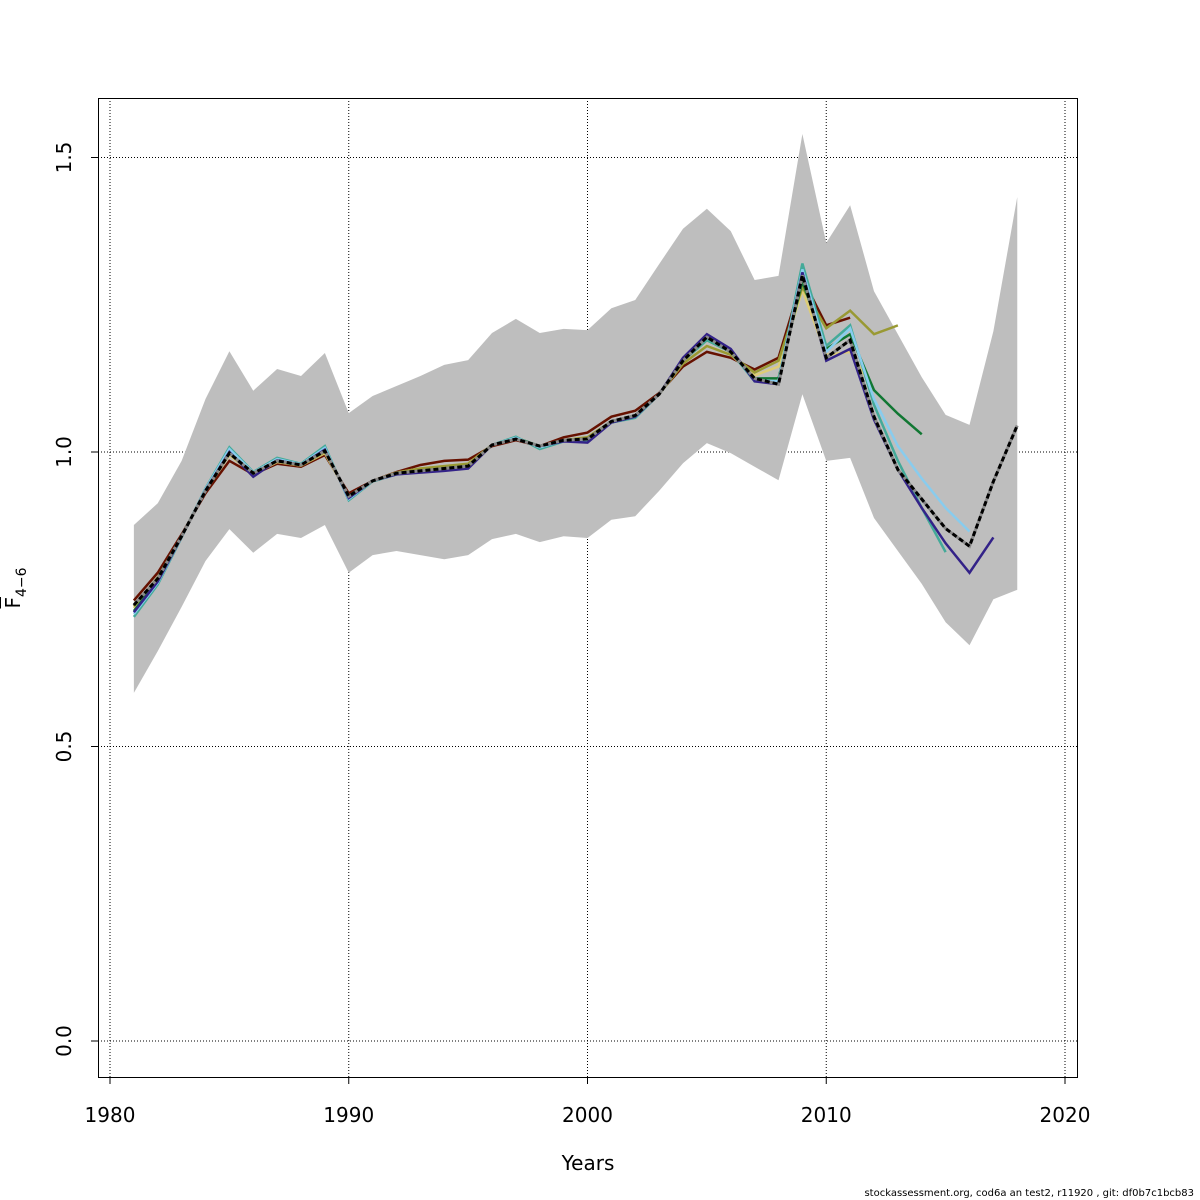  Describe the element at coordinates (13, 603) in the screenshot. I see `y-label-main: F` at that location.